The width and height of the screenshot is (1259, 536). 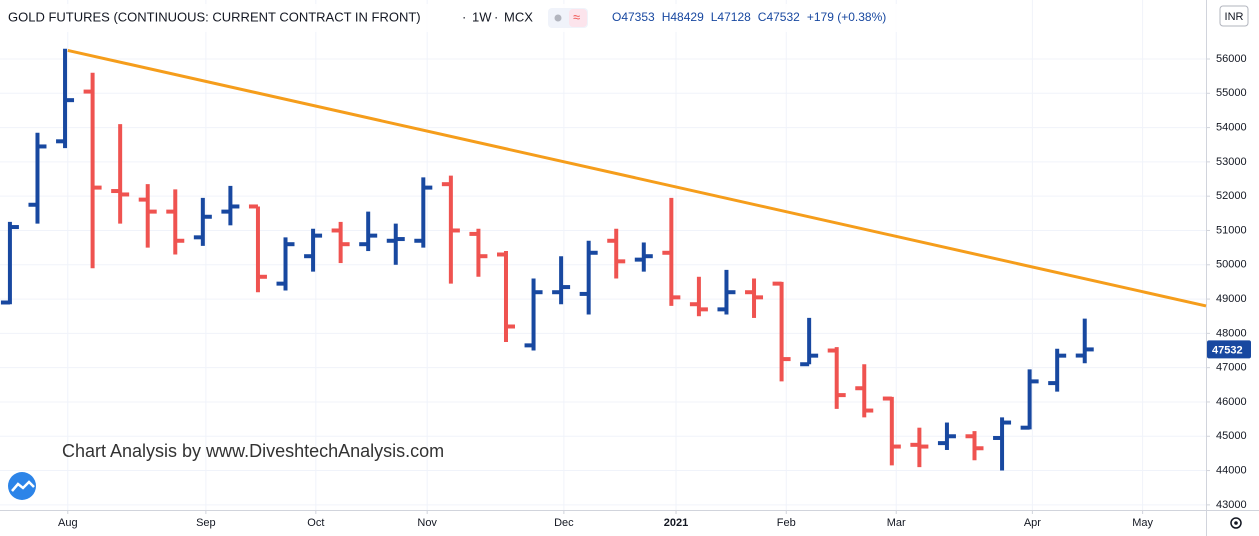 I want to click on legend-item: H48429, so click(x=683, y=17).